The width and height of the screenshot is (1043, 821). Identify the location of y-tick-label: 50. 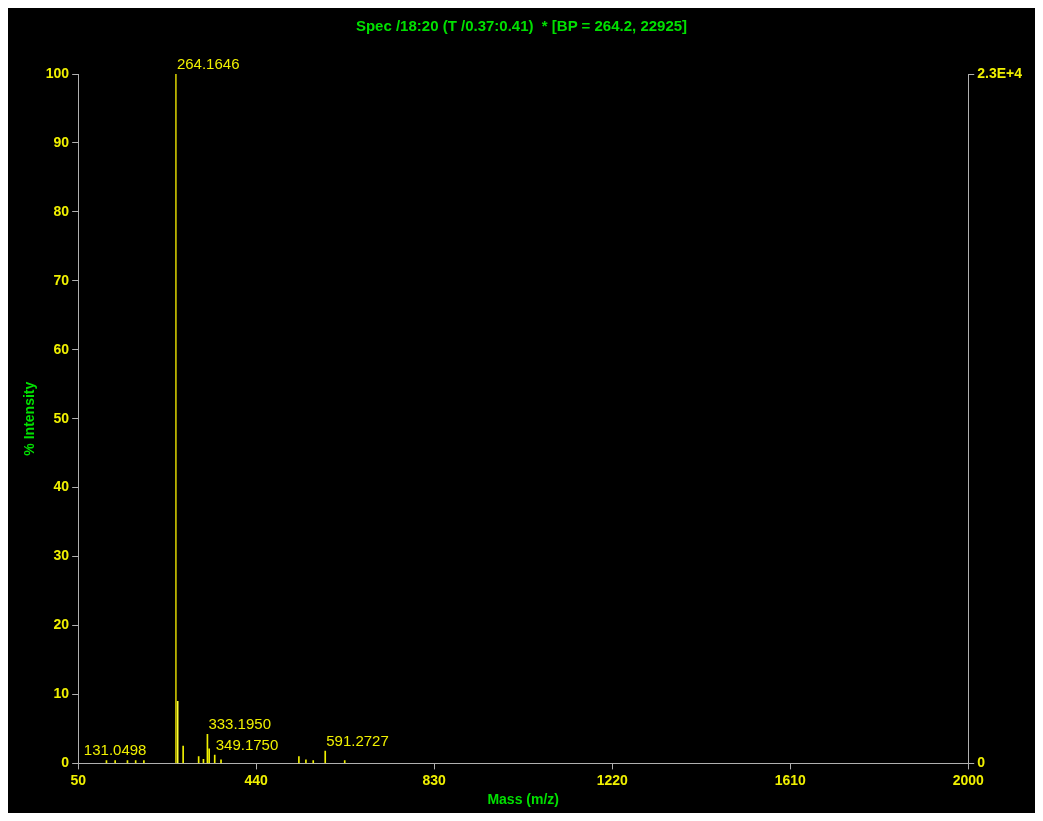
(61, 417).